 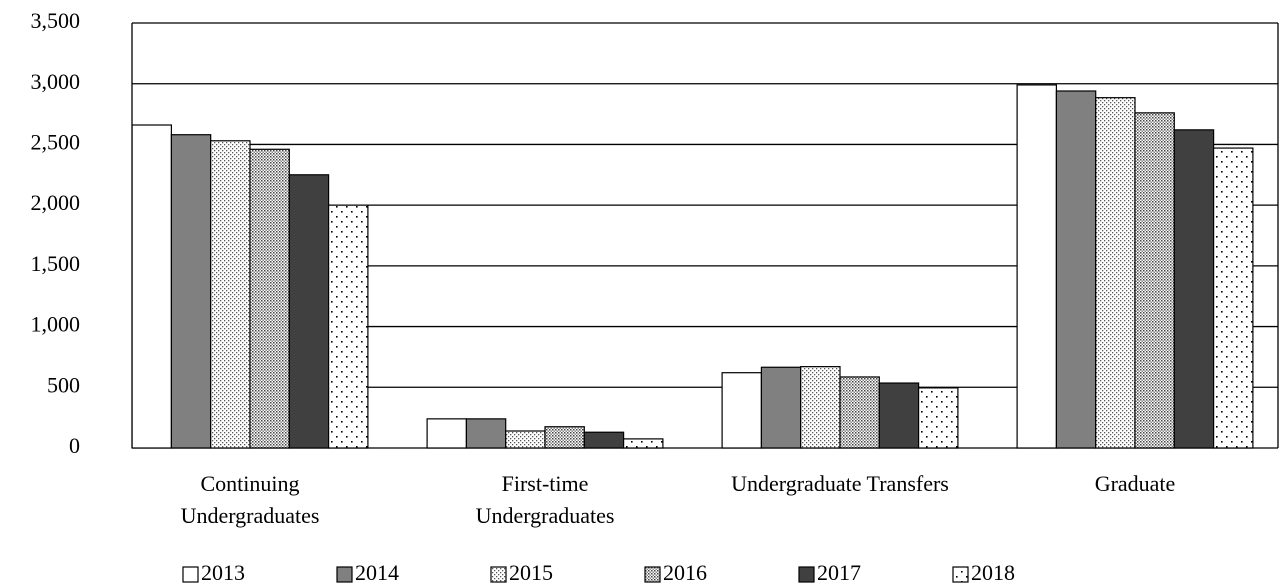 What do you see at coordinates (56, 141) in the screenshot?
I see `y-tick-label: 2,500` at bounding box center [56, 141].